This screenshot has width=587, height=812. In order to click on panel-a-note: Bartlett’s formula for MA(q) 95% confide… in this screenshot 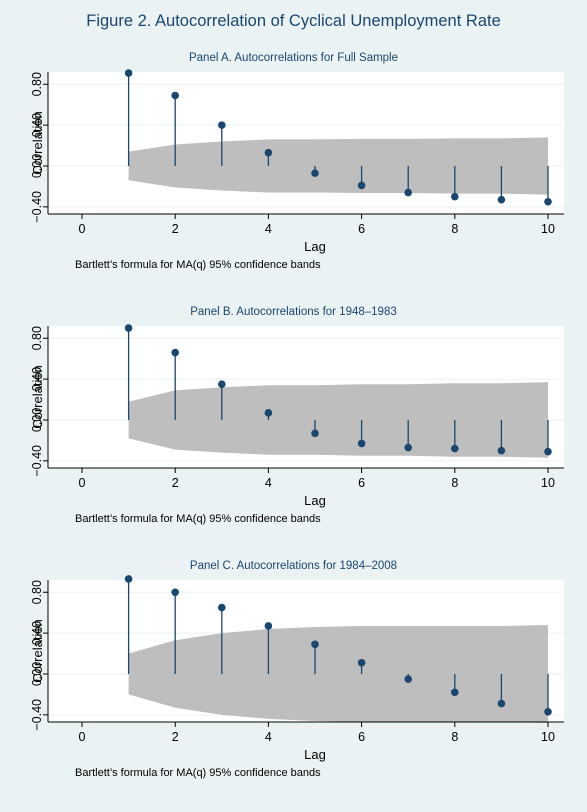, I will do `click(198, 265)`.